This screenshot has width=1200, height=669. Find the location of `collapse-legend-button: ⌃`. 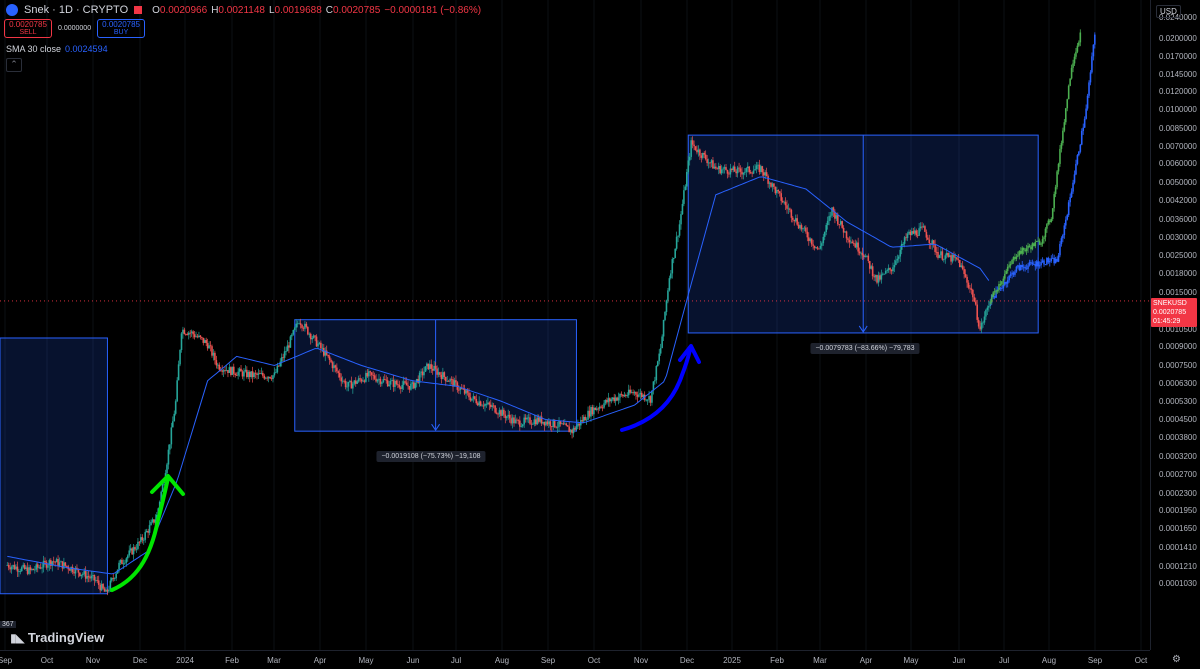

collapse-legend-button: ⌃ is located at coordinates (14, 65).